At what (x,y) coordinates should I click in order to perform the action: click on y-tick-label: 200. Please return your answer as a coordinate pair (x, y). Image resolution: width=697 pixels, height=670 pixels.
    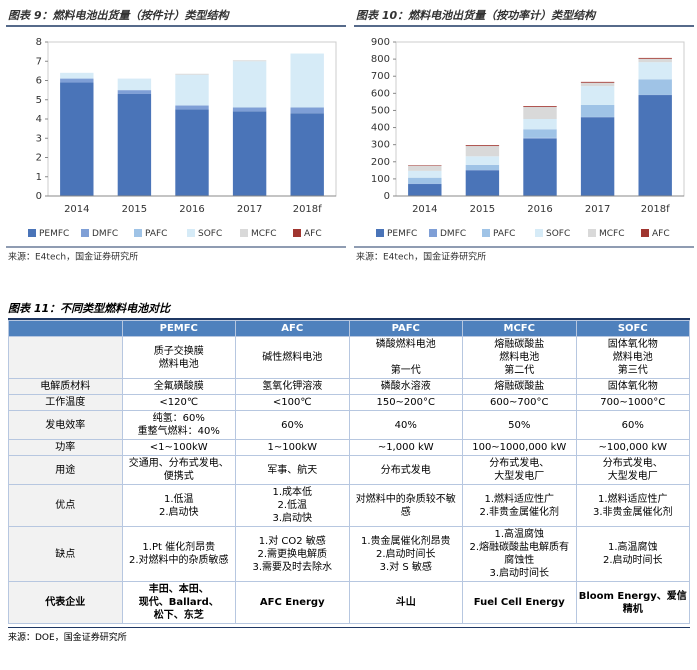
    Looking at the image, I should click on (380, 162).